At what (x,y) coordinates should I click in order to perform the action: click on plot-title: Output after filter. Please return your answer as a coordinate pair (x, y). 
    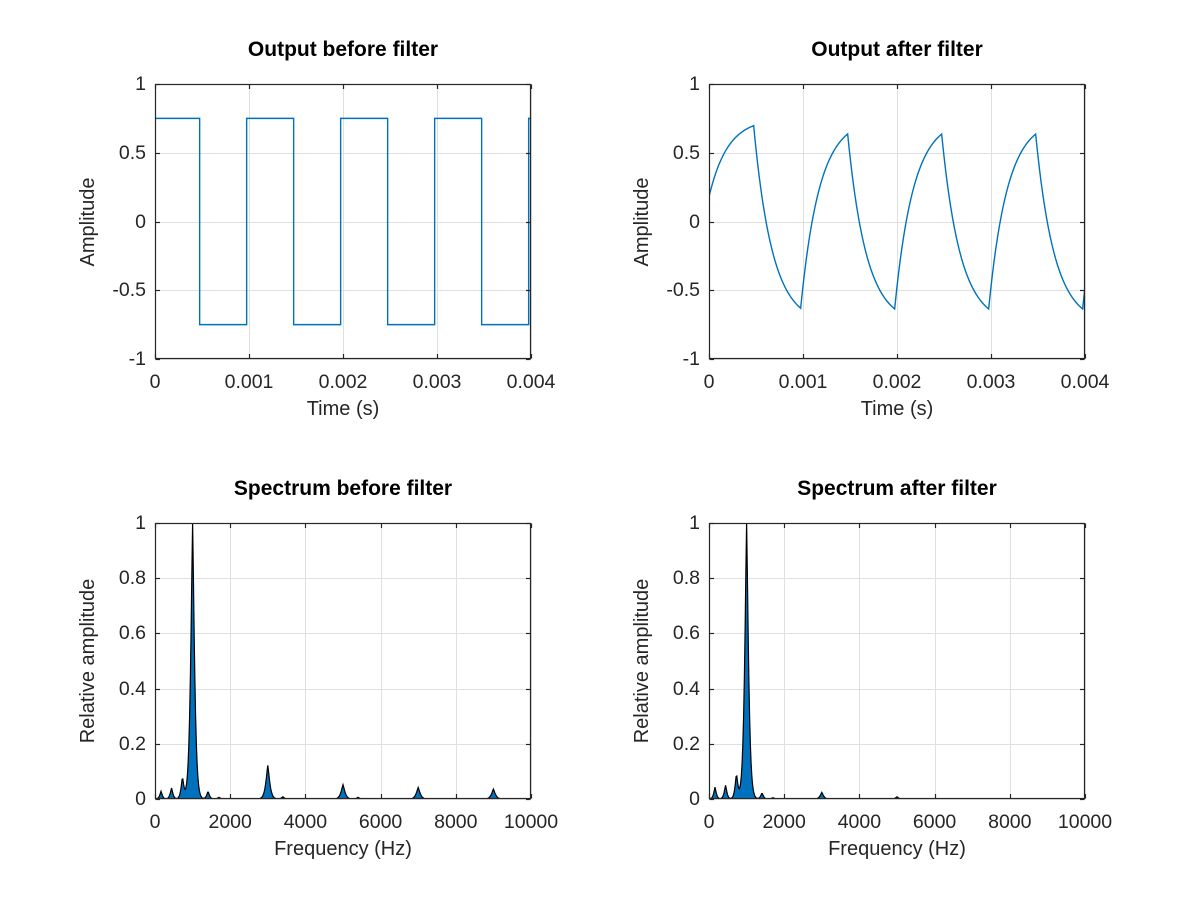
    Looking at the image, I should click on (897, 49).